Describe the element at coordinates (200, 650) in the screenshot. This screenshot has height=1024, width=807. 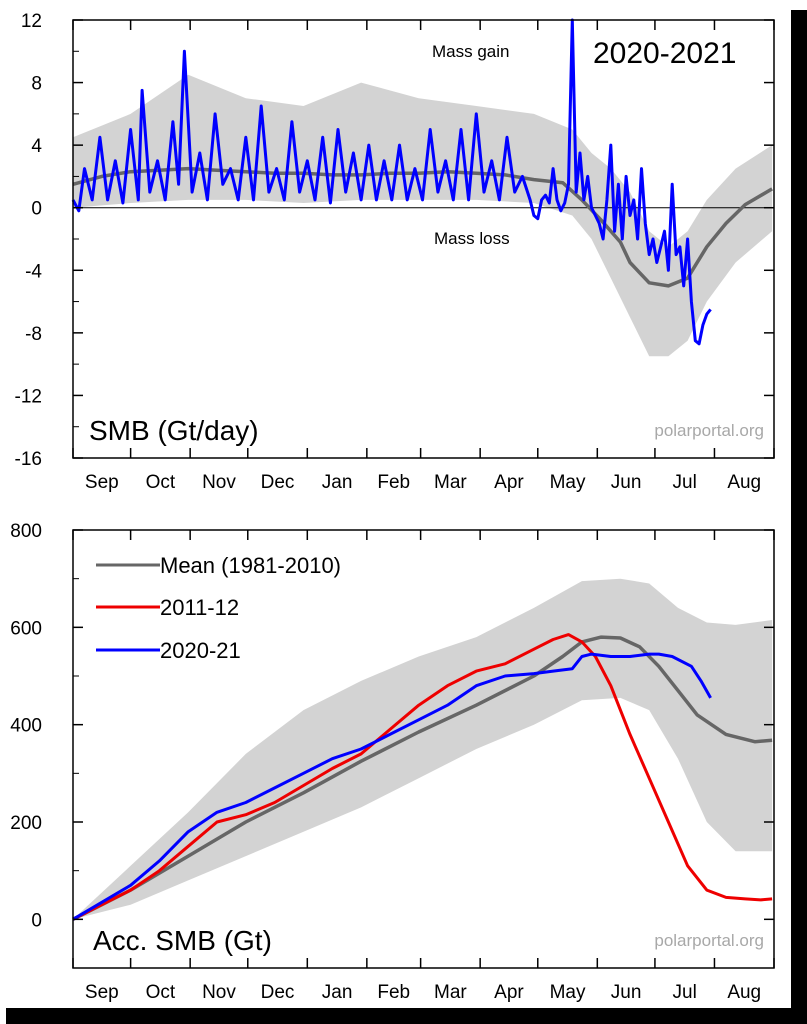
I see `legend-label-2020: 2020-21` at that location.